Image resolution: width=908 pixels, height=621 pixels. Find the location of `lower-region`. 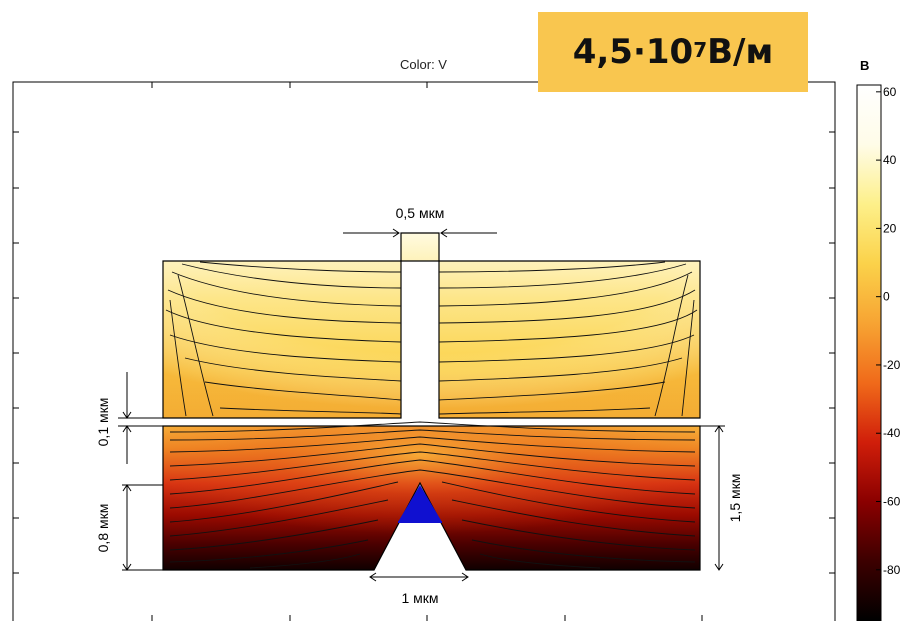

lower-region is located at coordinates (431, 498).